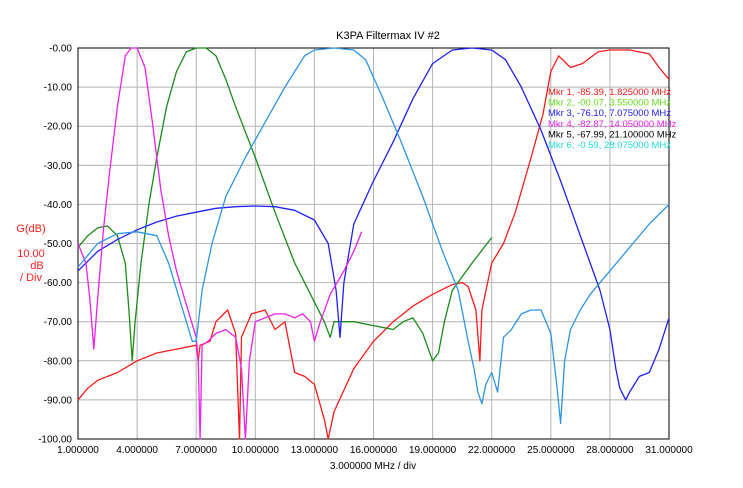 The image size is (743, 488). I want to click on marker-label-4: Mkr 4, -82.87, 14.050000 MHz, so click(612, 124).